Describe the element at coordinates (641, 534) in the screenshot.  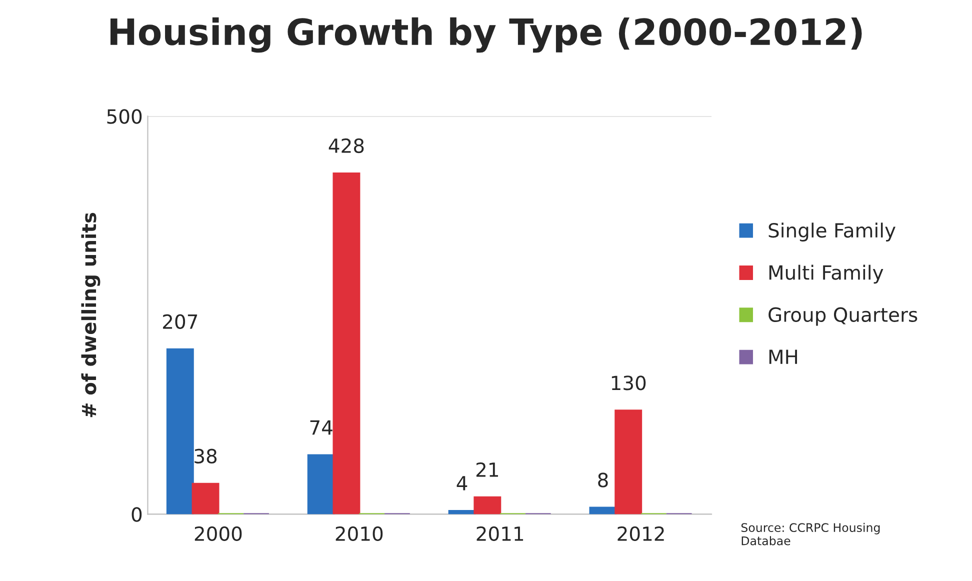
I see `x-tick-label: 2012` at that location.